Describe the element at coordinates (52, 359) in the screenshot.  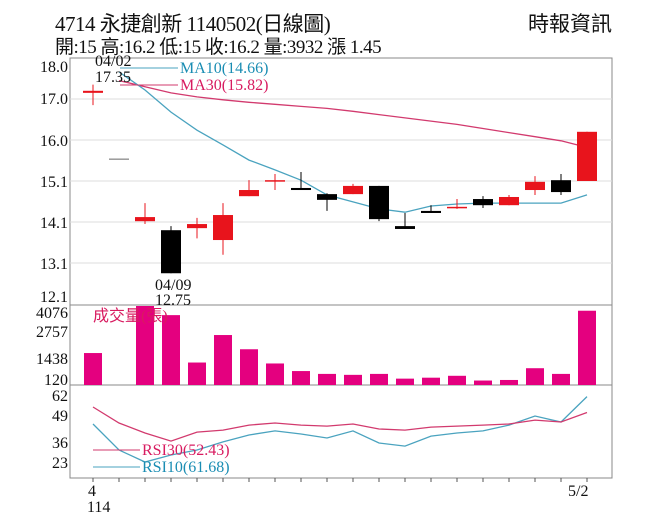
I see `volume-tick-label: 1438` at that location.